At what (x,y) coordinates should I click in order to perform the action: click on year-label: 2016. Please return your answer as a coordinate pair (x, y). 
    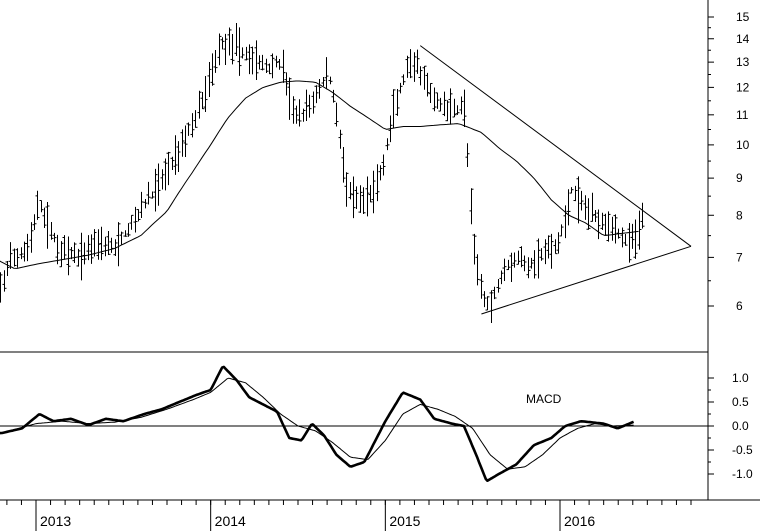
    Looking at the image, I should click on (579, 521).